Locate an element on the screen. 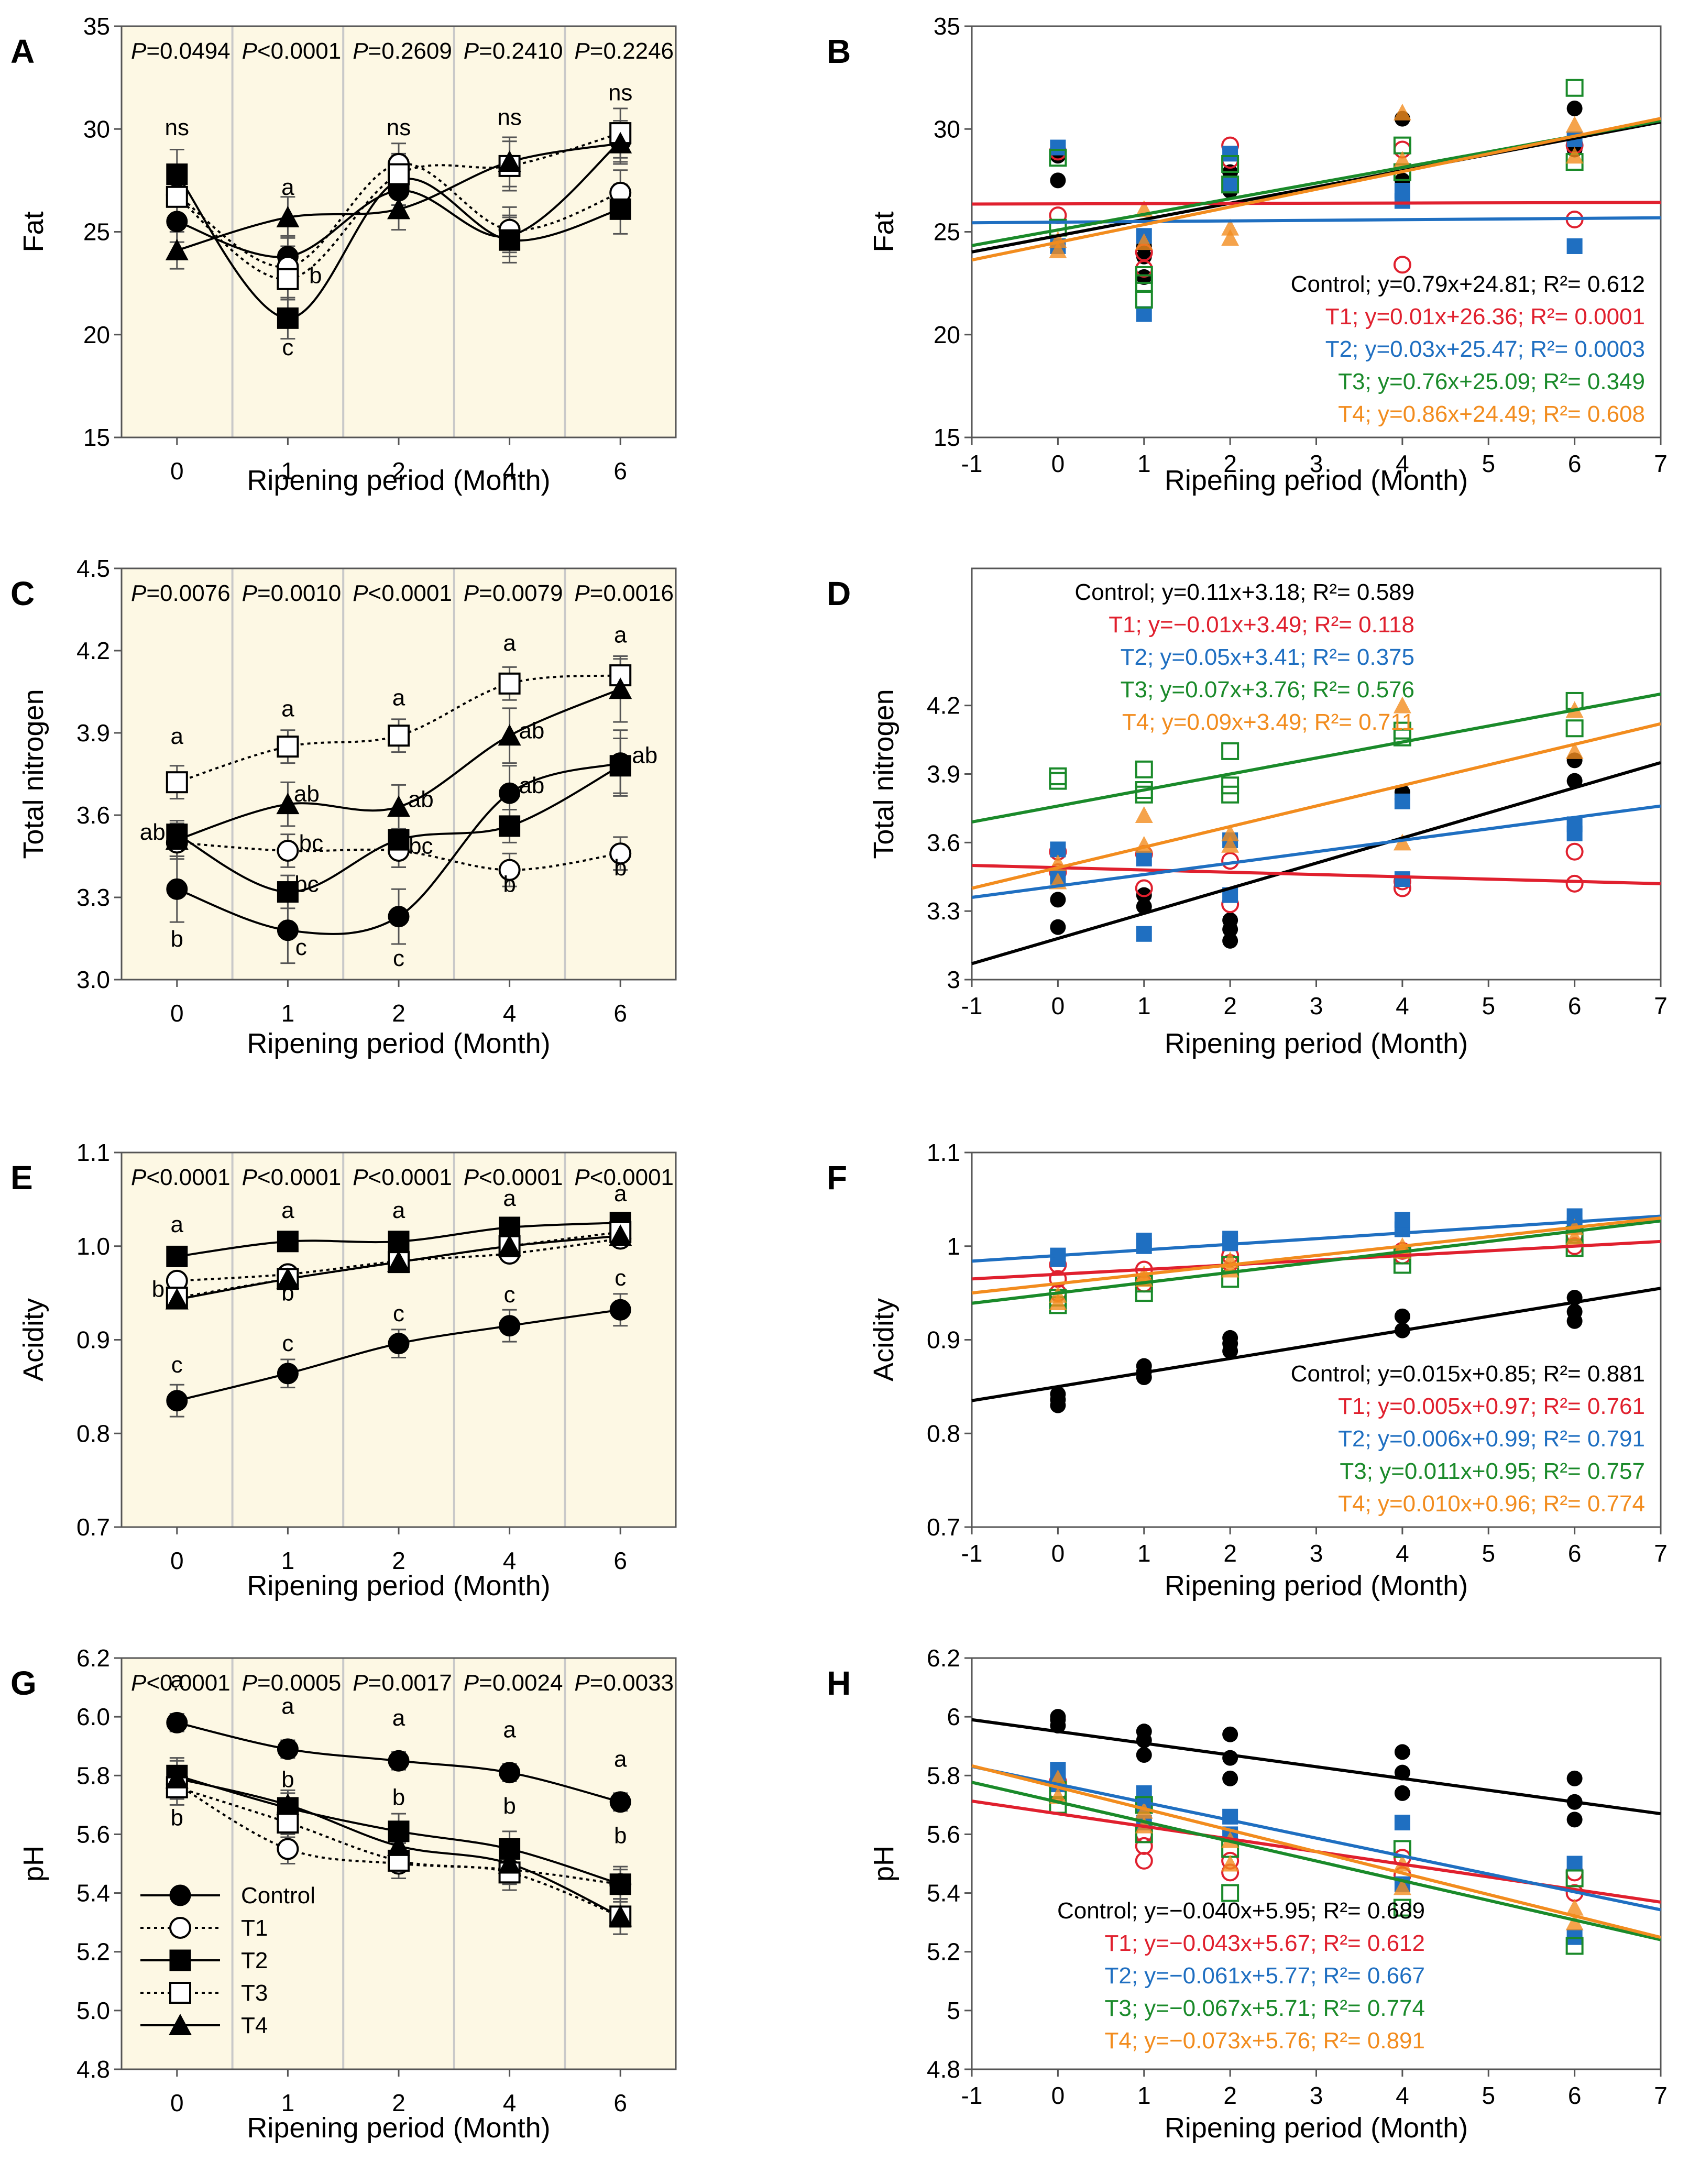 This screenshot has height=2184, width=1689. y-tick-label: 5.4 is located at coordinates (93, 1893).